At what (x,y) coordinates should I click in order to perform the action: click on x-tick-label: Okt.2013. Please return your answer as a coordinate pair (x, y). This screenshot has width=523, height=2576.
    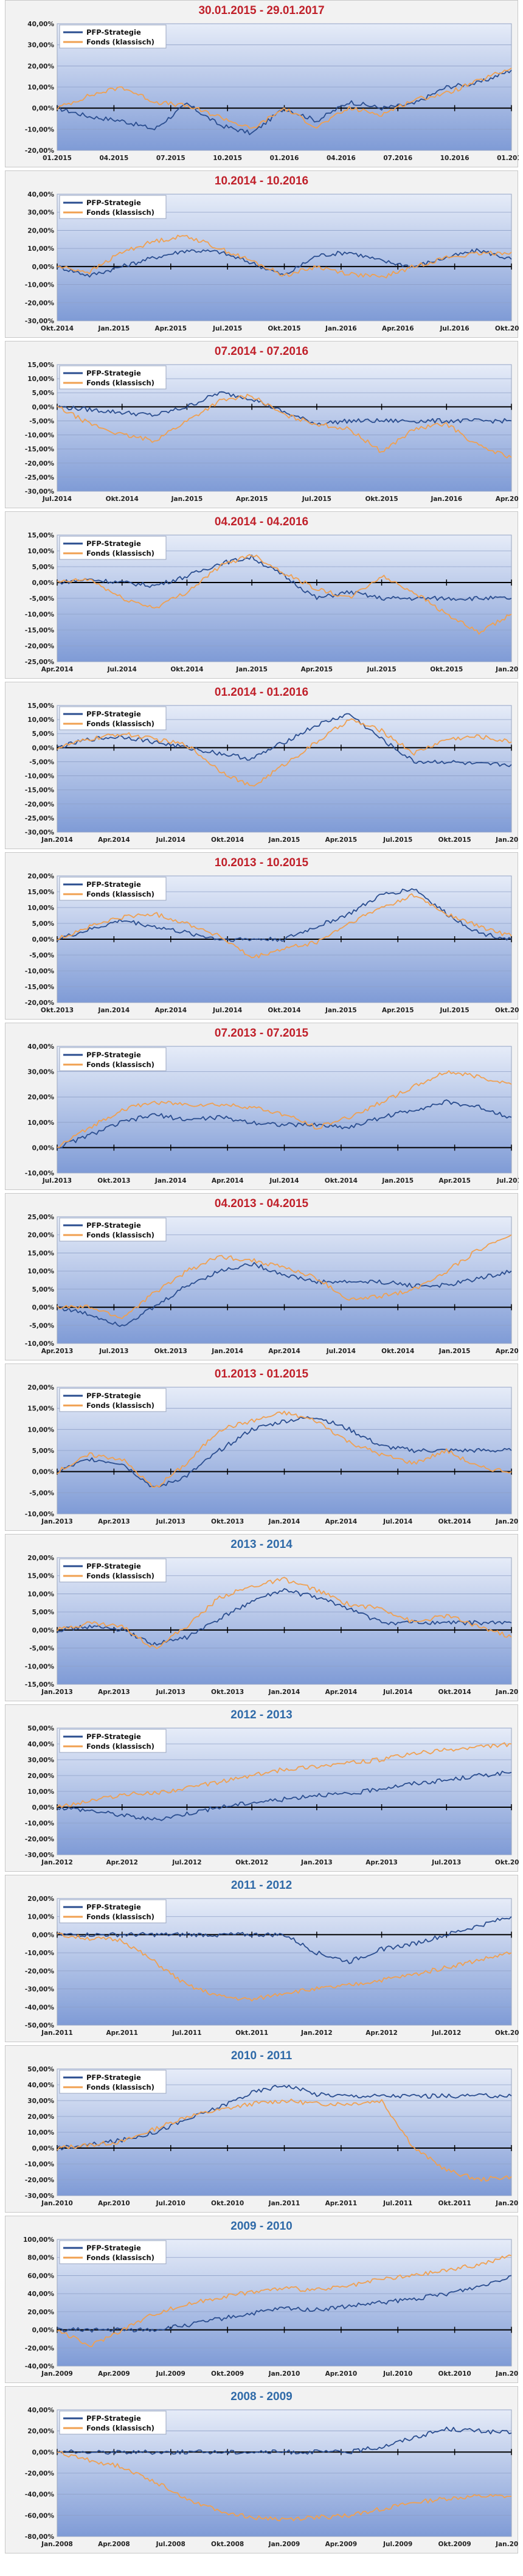
    Looking at the image, I should click on (58, 1011).